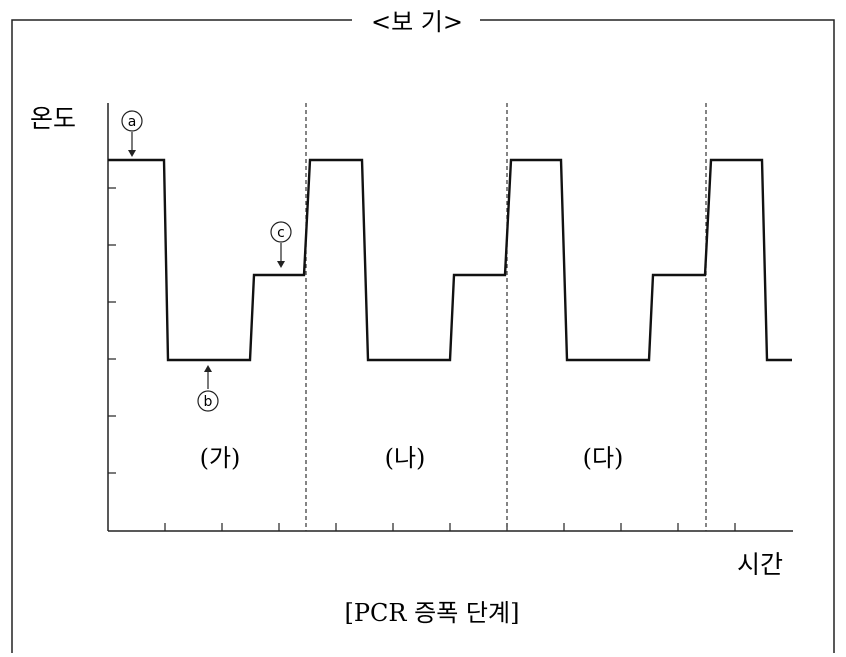 This screenshot has width=846, height=657. Describe the element at coordinates (53, 118) in the screenshot. I see `y-axis-label: 온도` at that location.